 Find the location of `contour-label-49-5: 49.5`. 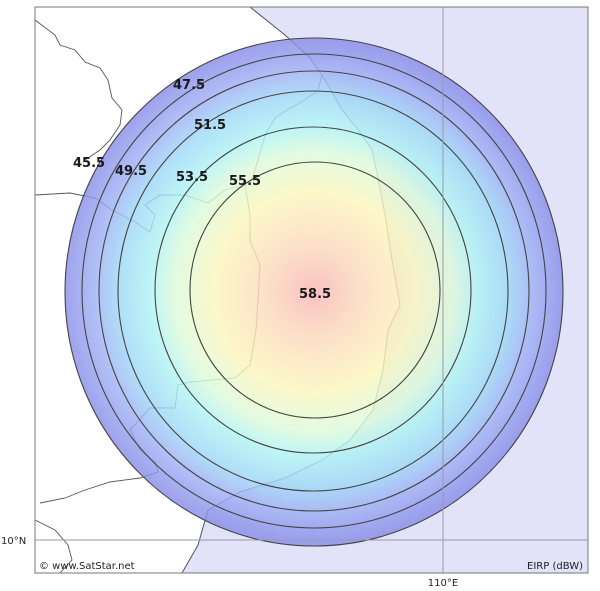

contour-label-49-5: 49.5 is located at coordinates (131, 171).